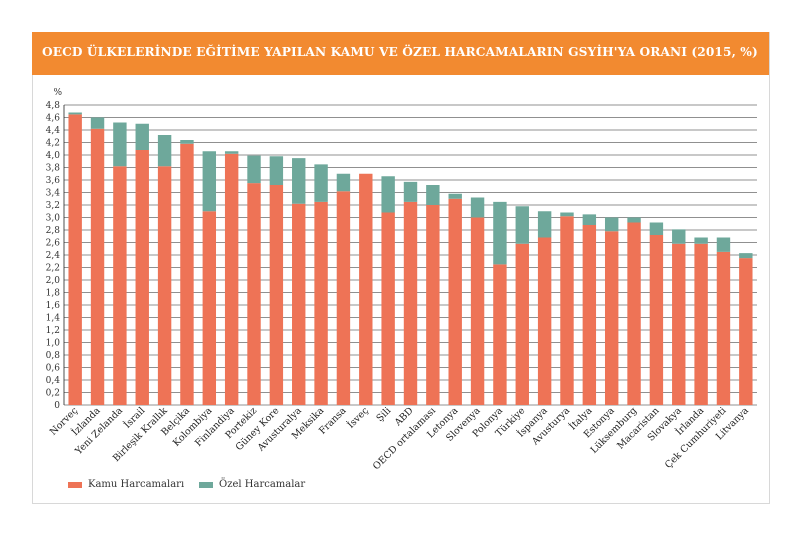  Describe the element at coordinates (75, 484) in the screenshot. I see `legend-swatch-public` at that location.